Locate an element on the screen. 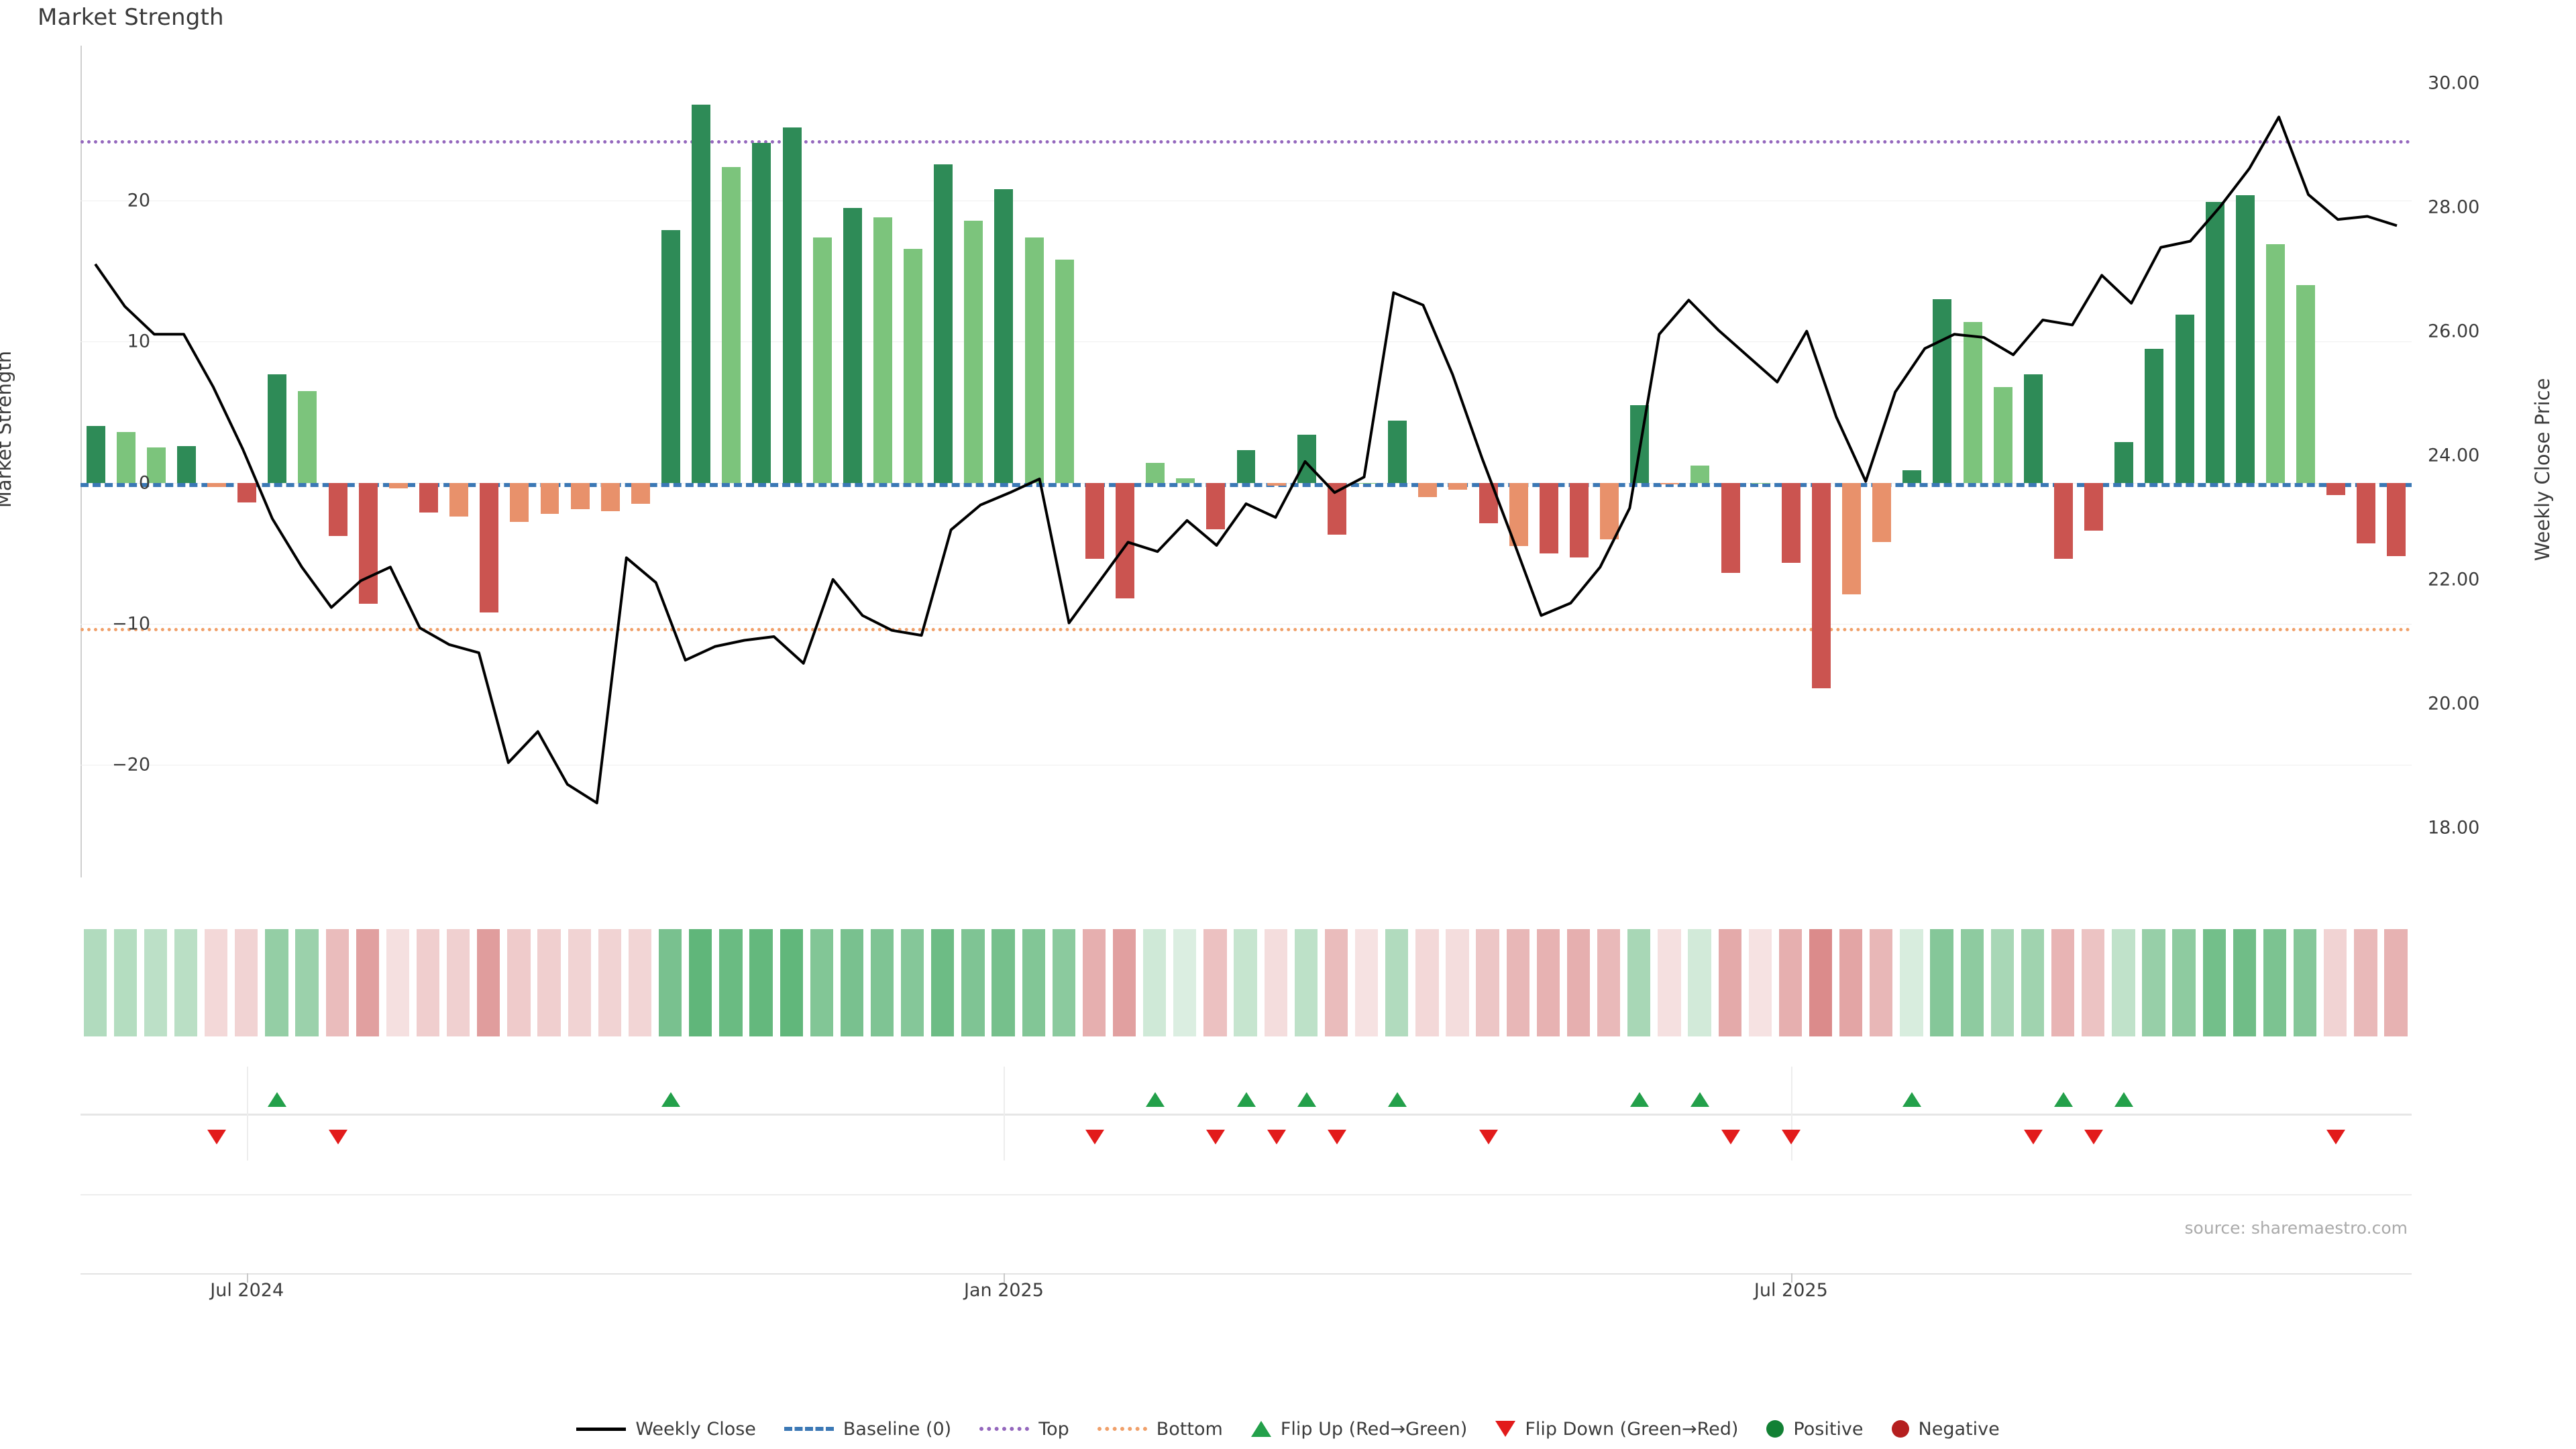  legend-item: Weekly Close is located at coordinates (666, 1429).